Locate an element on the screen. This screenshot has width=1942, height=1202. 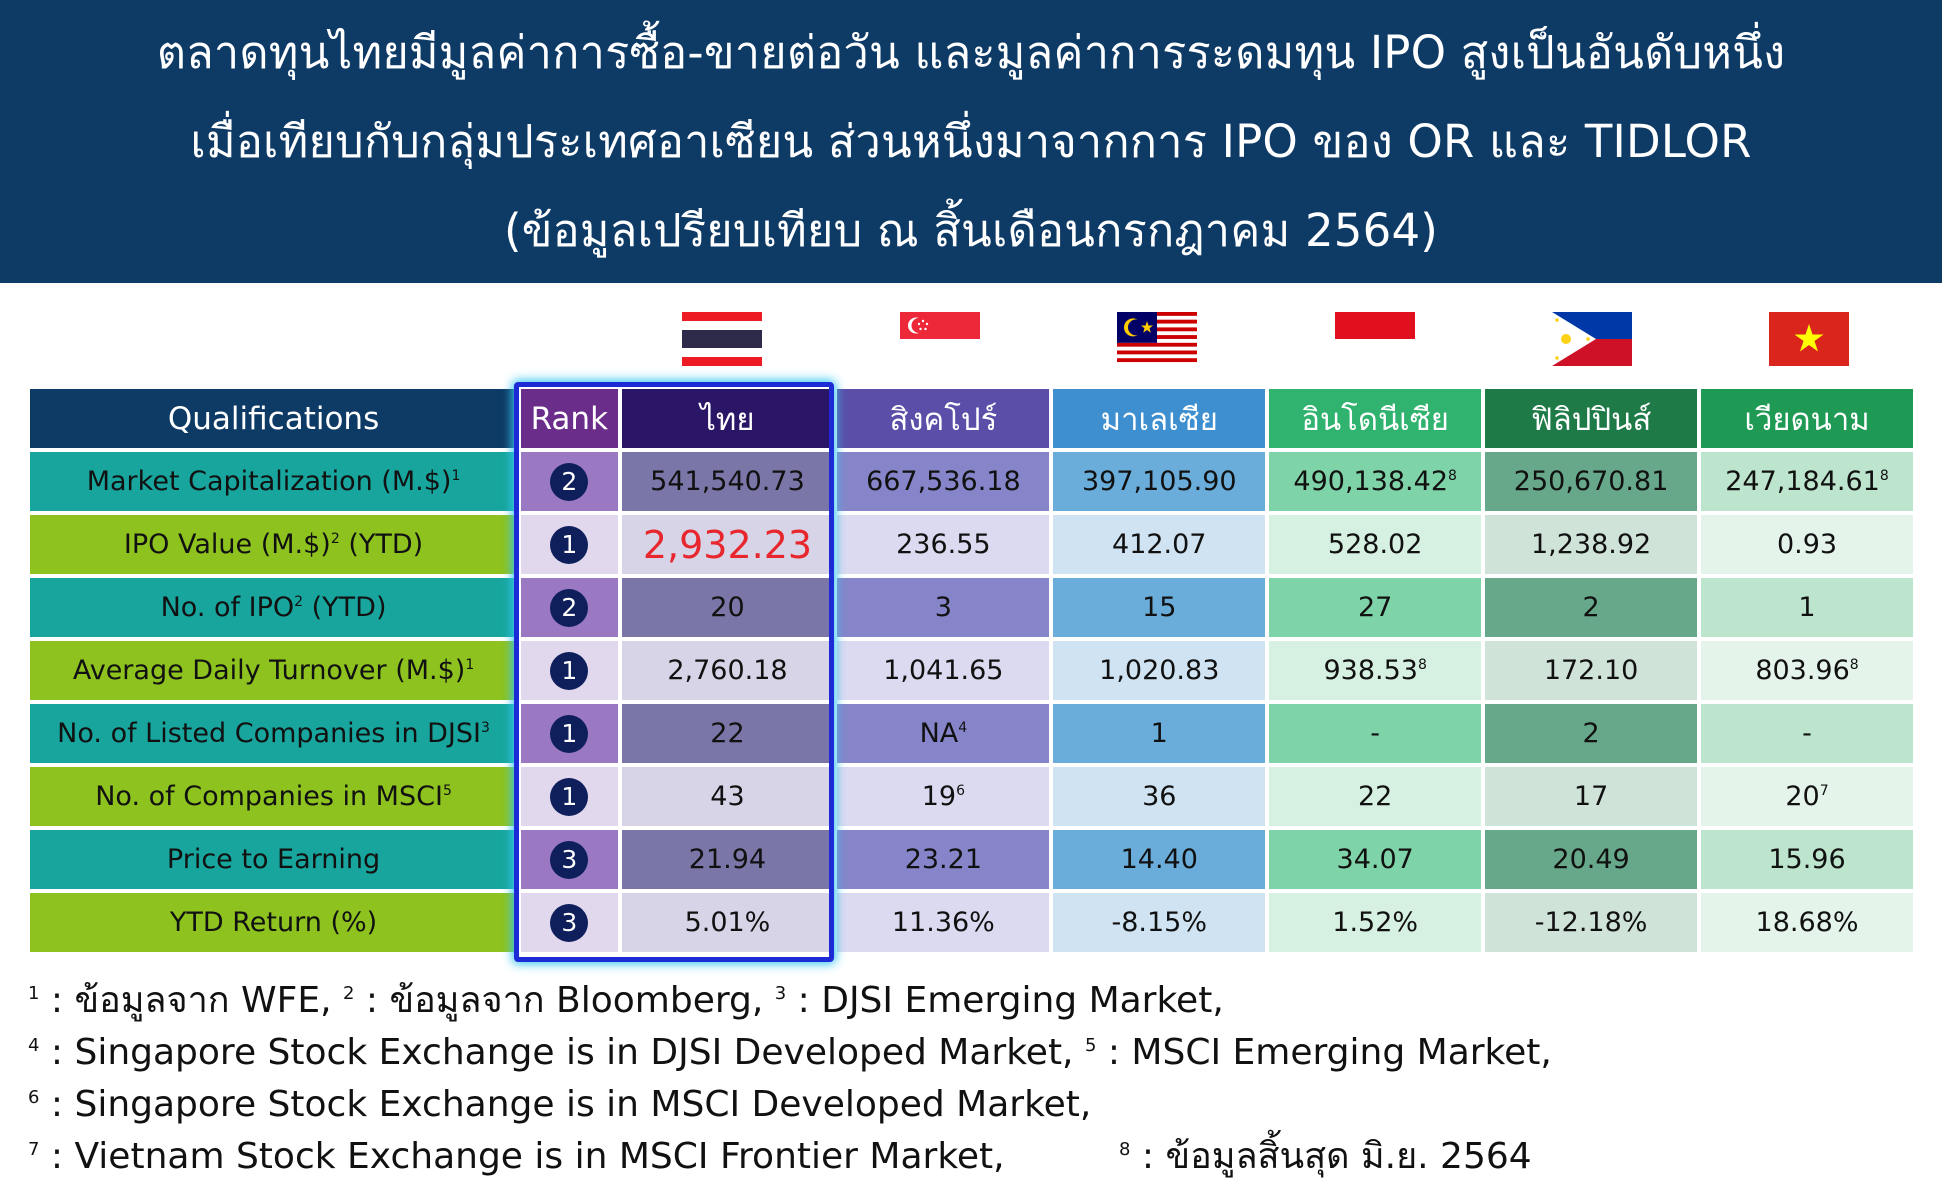
col-header-vietnam: เวียดนาม is located at coordinates (1807, 418).